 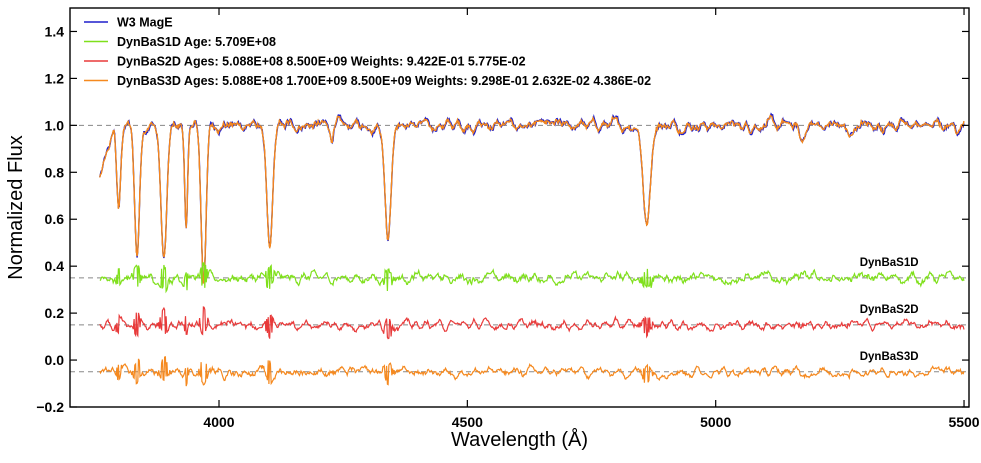 I want to click on y-tick-label-7: 1.2, so click(x=55, y=78).